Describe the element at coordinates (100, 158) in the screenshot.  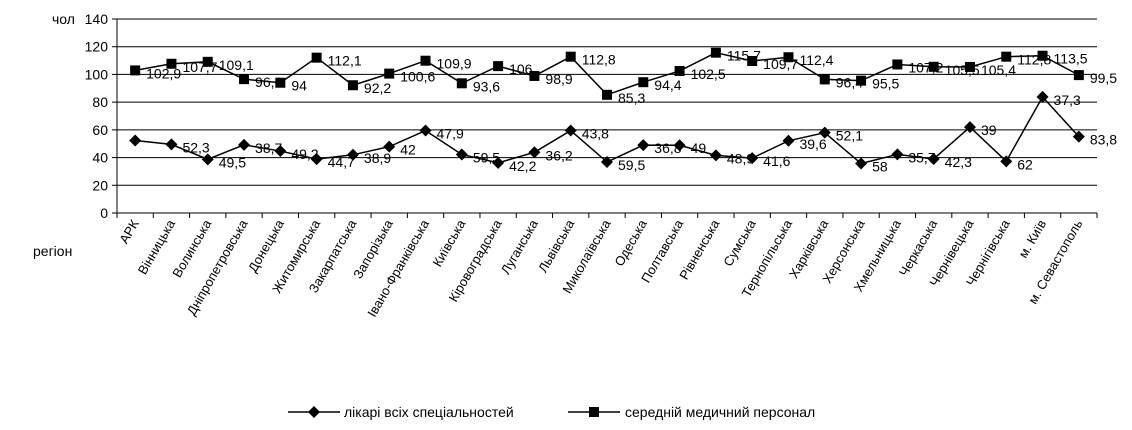
I see `y-tick-label: 40` at that location.